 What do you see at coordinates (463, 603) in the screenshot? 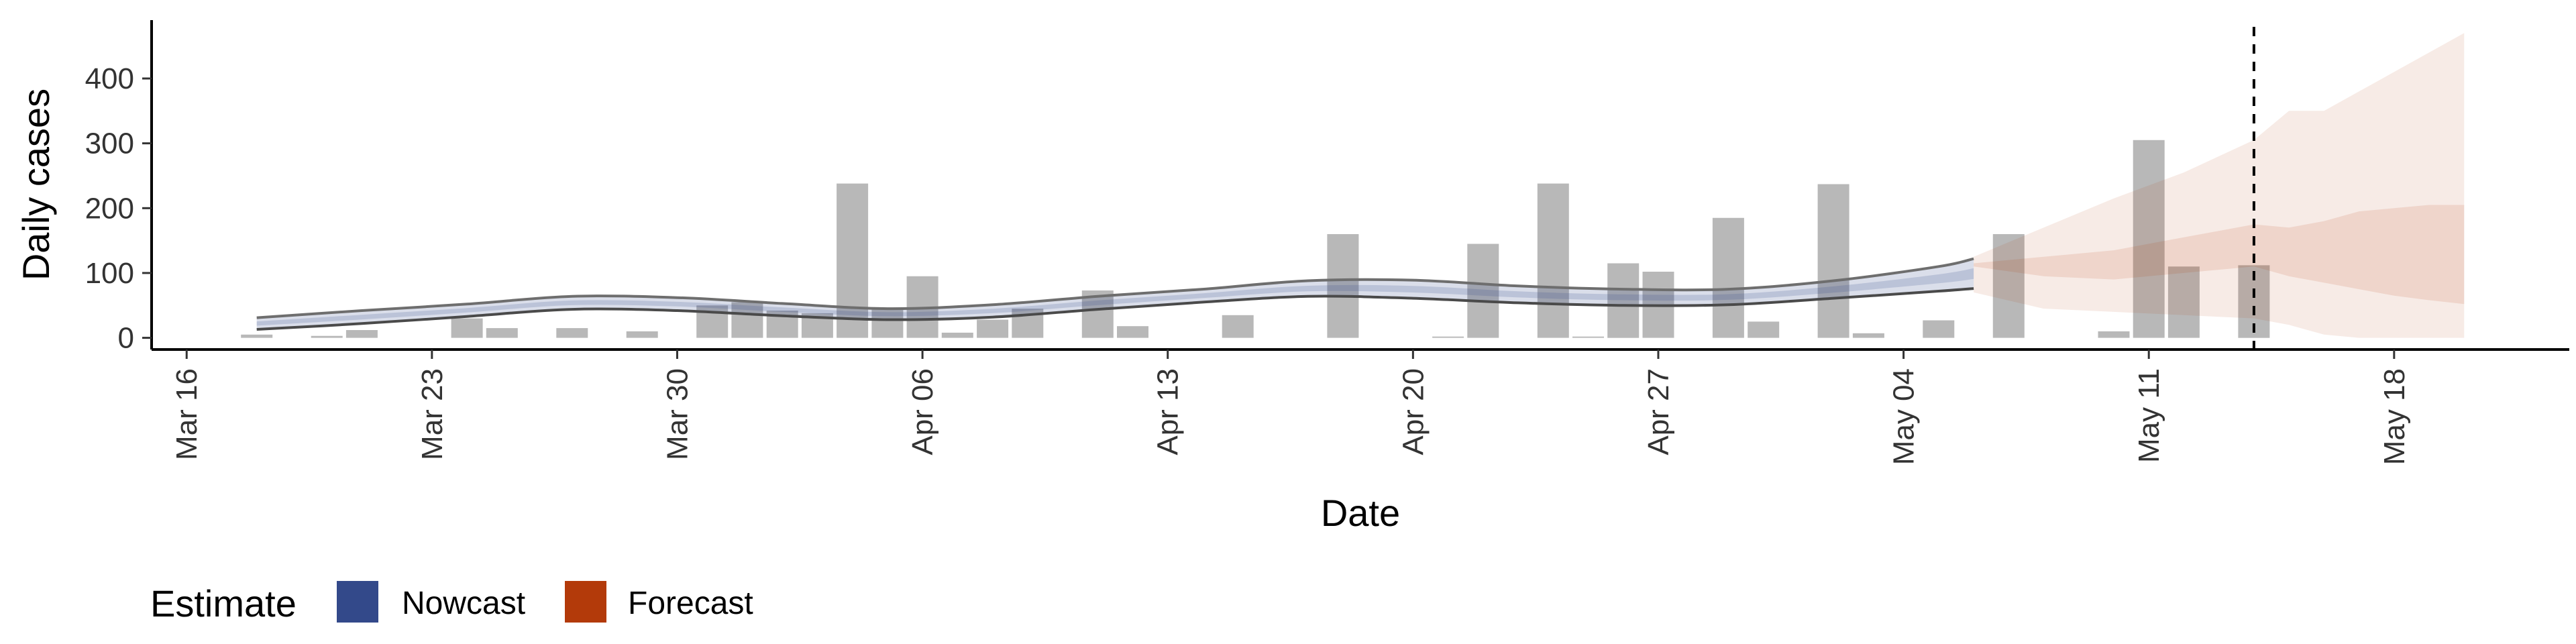
I see `legend-label-nowcast: Nowcast` at bounding box center [463, 603].